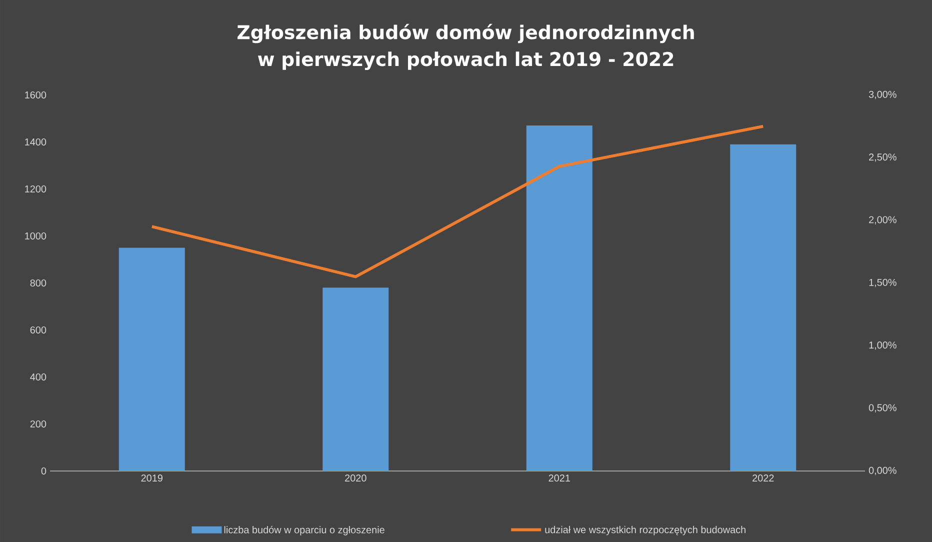  I want to click on x-tick-label: 2019, so click(151, 478).